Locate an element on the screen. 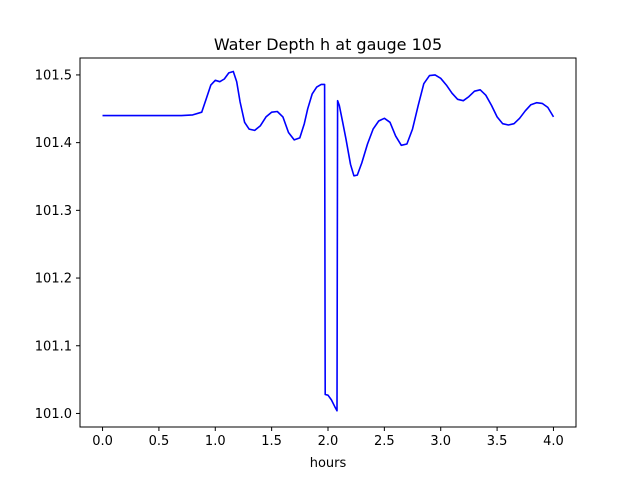 This screenshot has height=480, width=640. chart-title: Water Depth h at gauge 105 is located at coordinates (328, 44).